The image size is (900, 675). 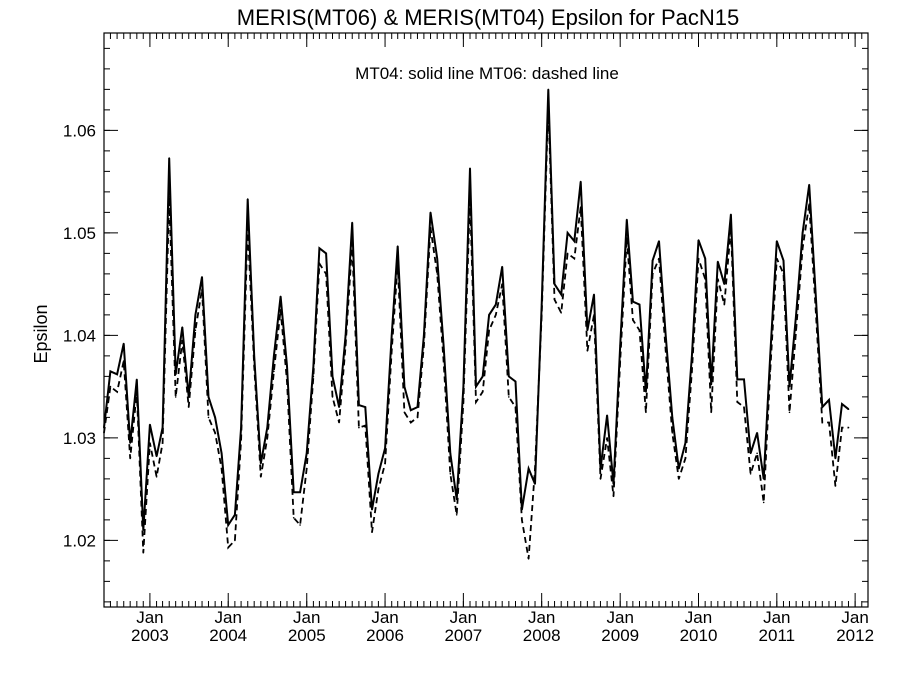 I want to click on legend-annotation: MT04: solid line MT06: dashed line, so click(x=487, y=73).